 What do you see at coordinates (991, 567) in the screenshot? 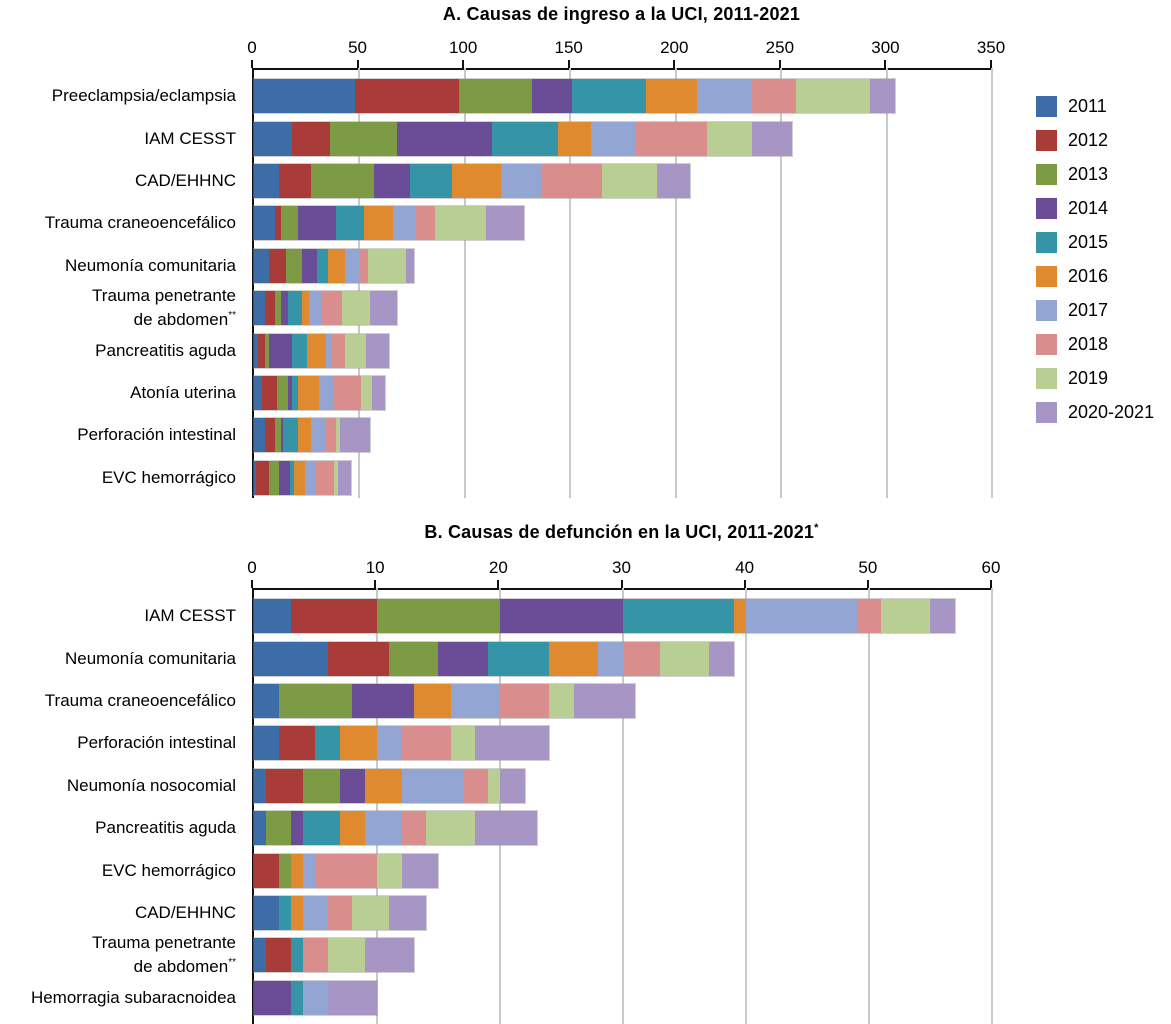
I see `x-tick-label: 60` at bounding box center [991, 567].